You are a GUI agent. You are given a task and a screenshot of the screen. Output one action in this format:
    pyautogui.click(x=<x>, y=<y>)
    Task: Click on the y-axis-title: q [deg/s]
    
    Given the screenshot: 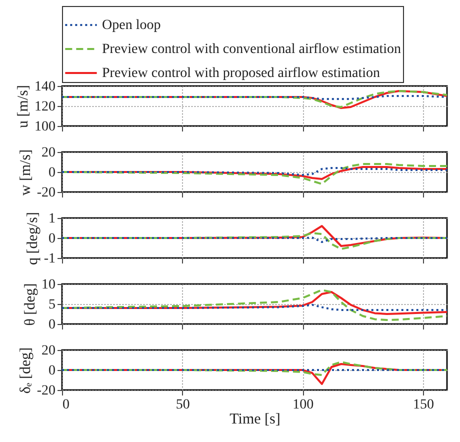 What is the action you would take?
    pyautogui.click(x=32, y=238)
    